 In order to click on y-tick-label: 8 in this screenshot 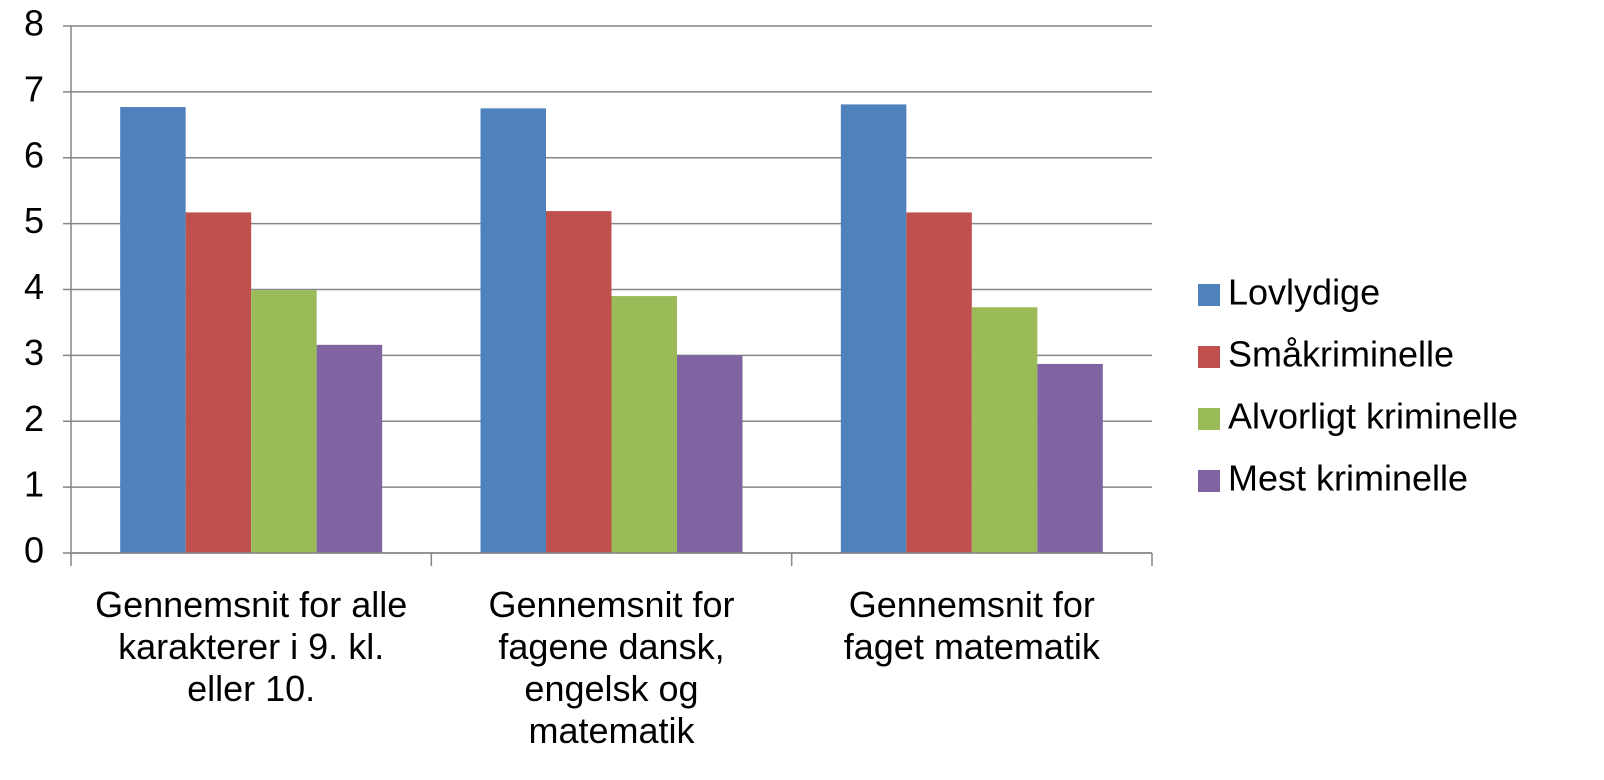, I will do `click(34, 23)`.